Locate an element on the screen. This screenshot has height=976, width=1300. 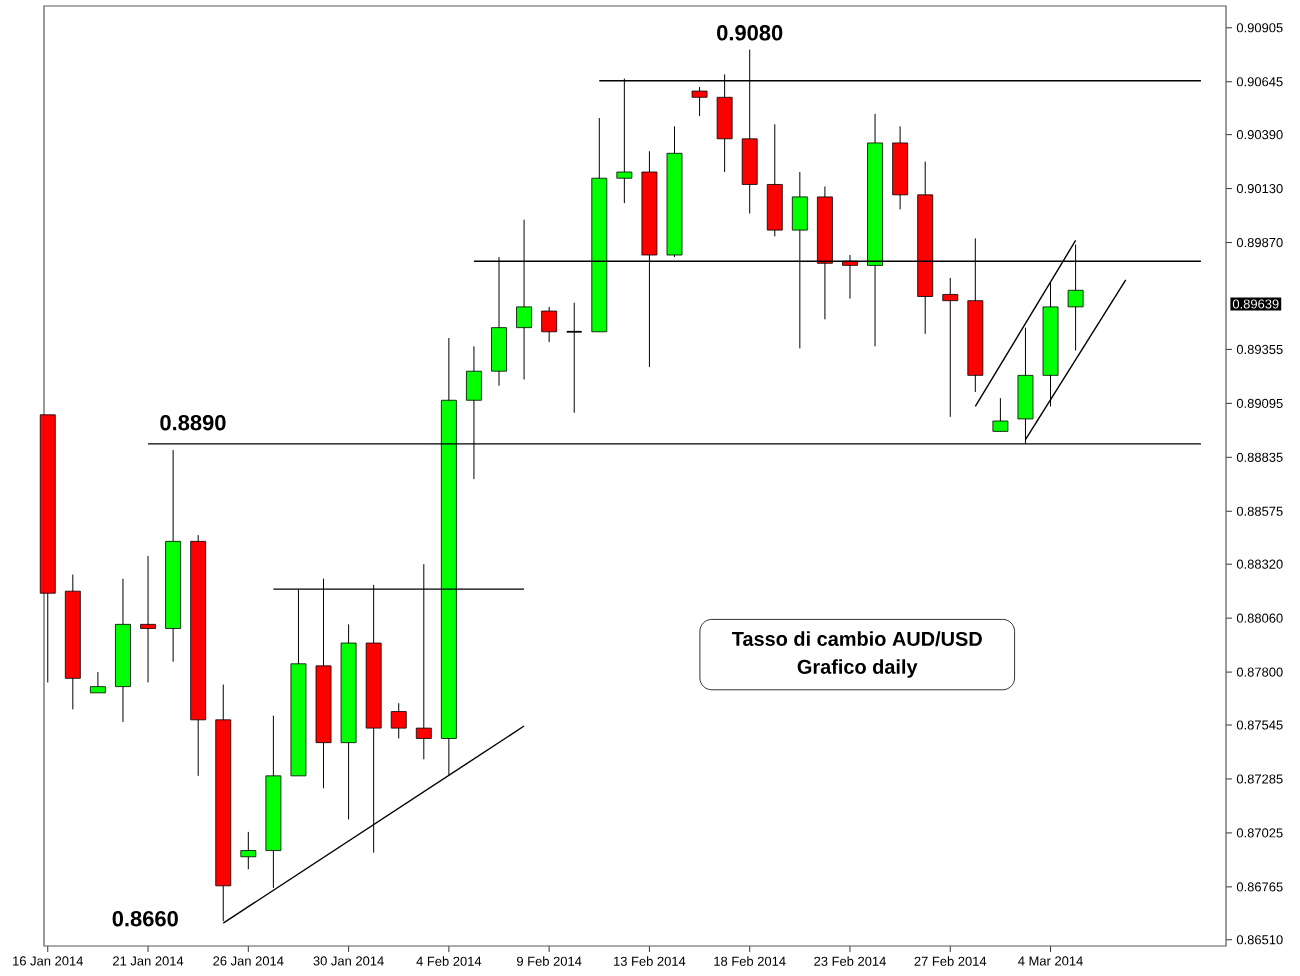
annotation: 0.8660 is located at coordinates (145, 919).